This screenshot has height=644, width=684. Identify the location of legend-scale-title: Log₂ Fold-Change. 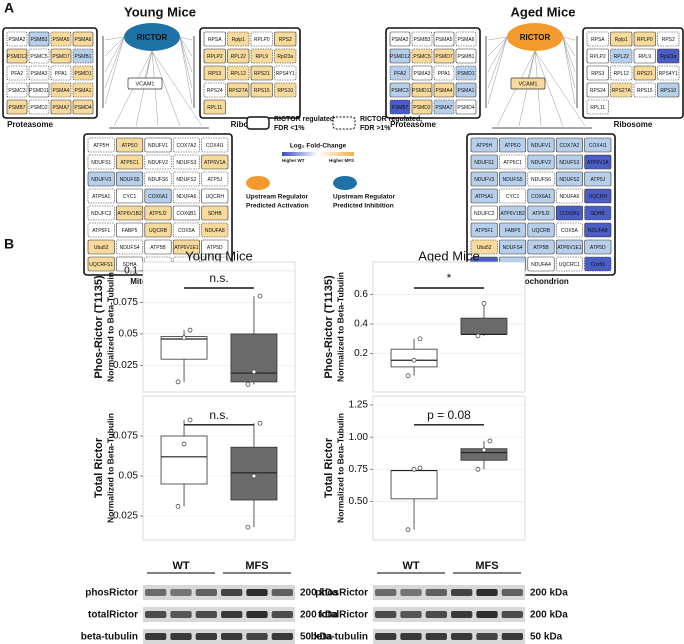
(318, 146).